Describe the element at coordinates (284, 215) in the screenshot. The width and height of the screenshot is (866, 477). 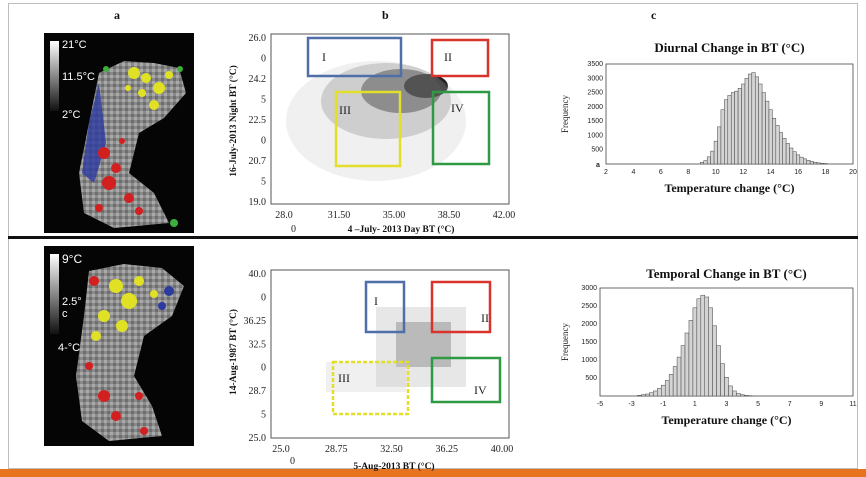
I see `scatter-xtick: 28.0` at that location.